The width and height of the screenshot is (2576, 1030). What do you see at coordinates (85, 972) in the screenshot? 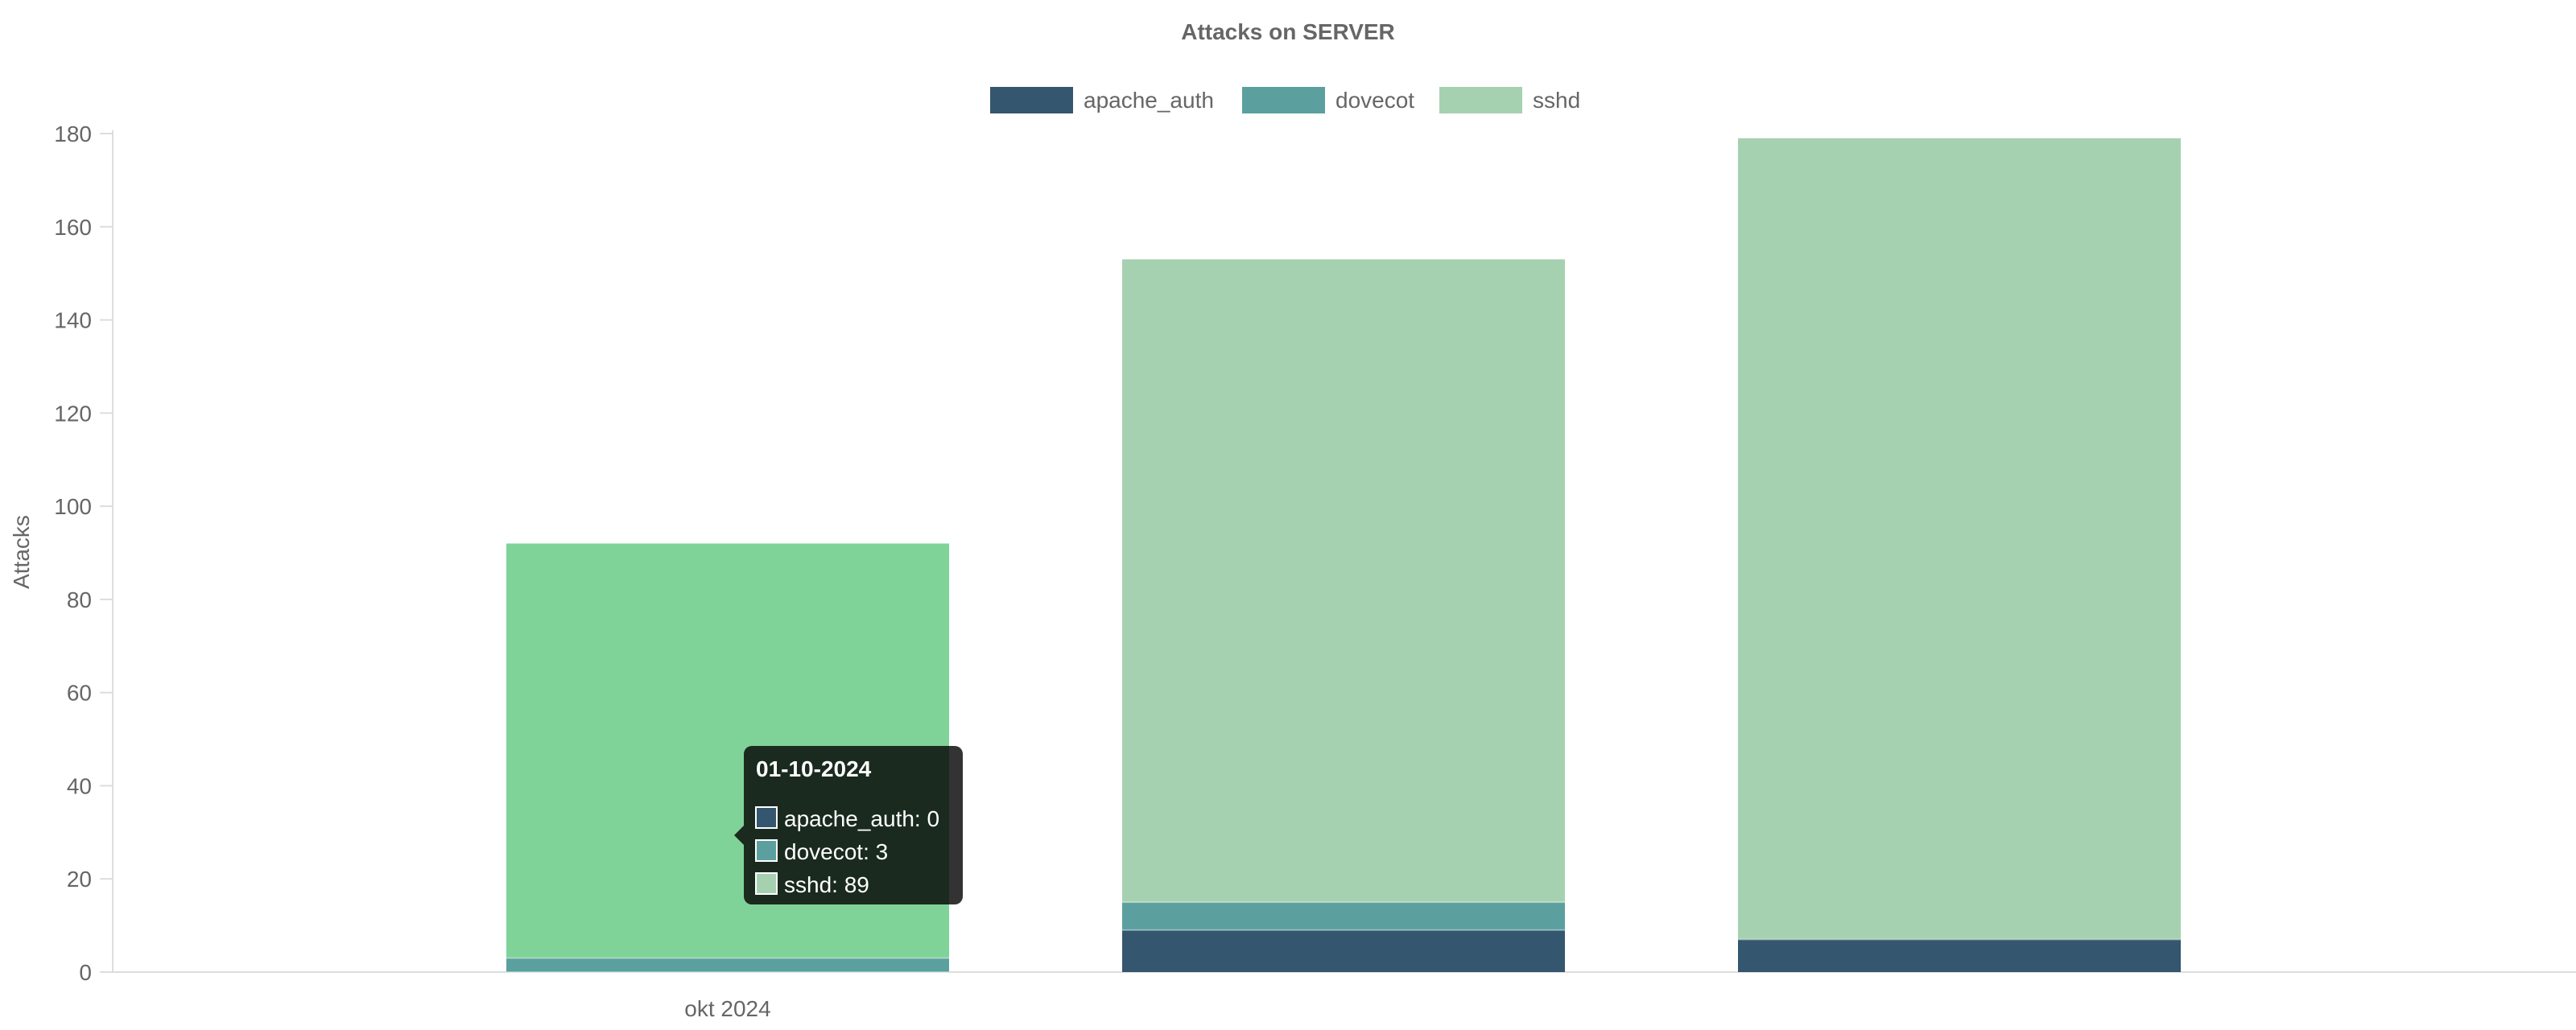
I see `y-tick-label: 0` at bounding box center [85, 972].